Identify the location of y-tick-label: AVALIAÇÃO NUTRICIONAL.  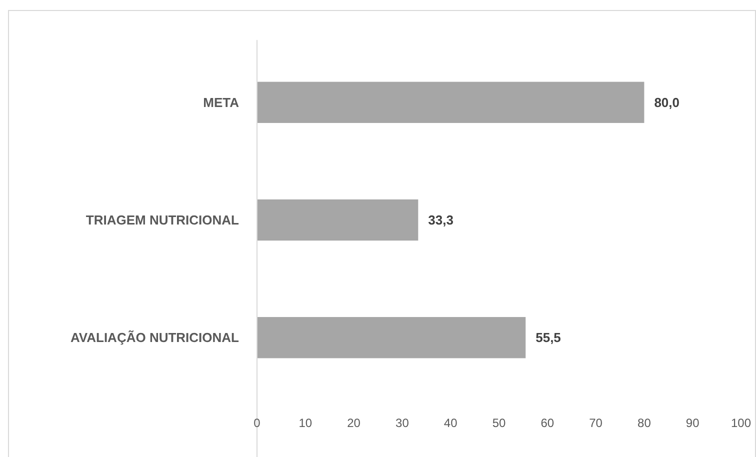
(155, 338).